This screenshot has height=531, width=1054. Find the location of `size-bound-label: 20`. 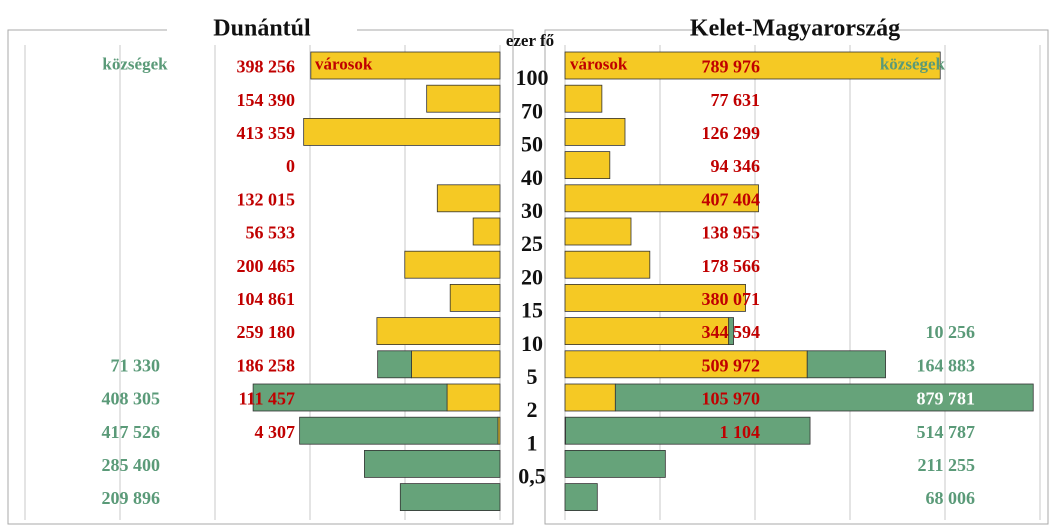

size-bound-label: 20 is located at coordinates (532, 276).